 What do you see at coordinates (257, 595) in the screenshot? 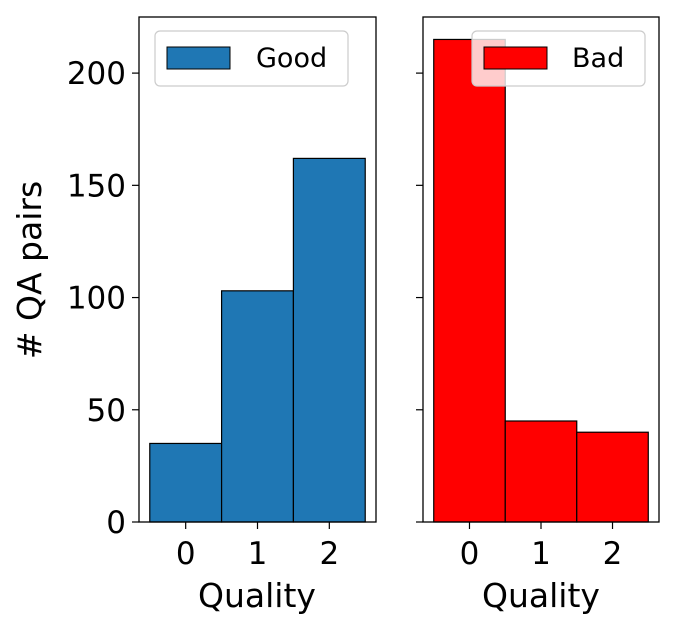
I see `x-axis-label-good: Quality` at bounding box center [257, 595].